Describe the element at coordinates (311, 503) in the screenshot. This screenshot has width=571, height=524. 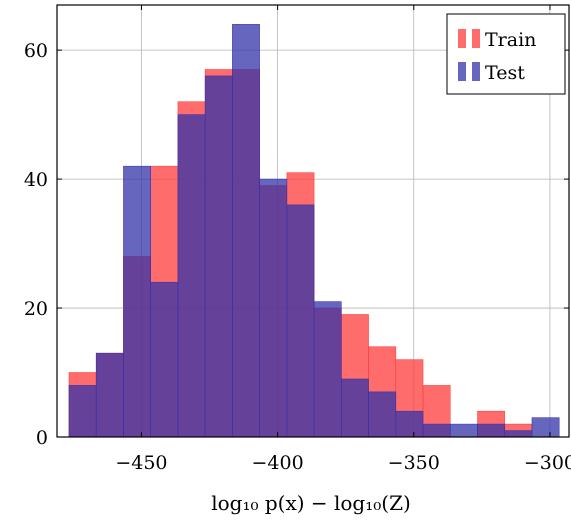
I see `x-axis-label: log₁₀ p(x) − log₁₀(Z)` at that location.